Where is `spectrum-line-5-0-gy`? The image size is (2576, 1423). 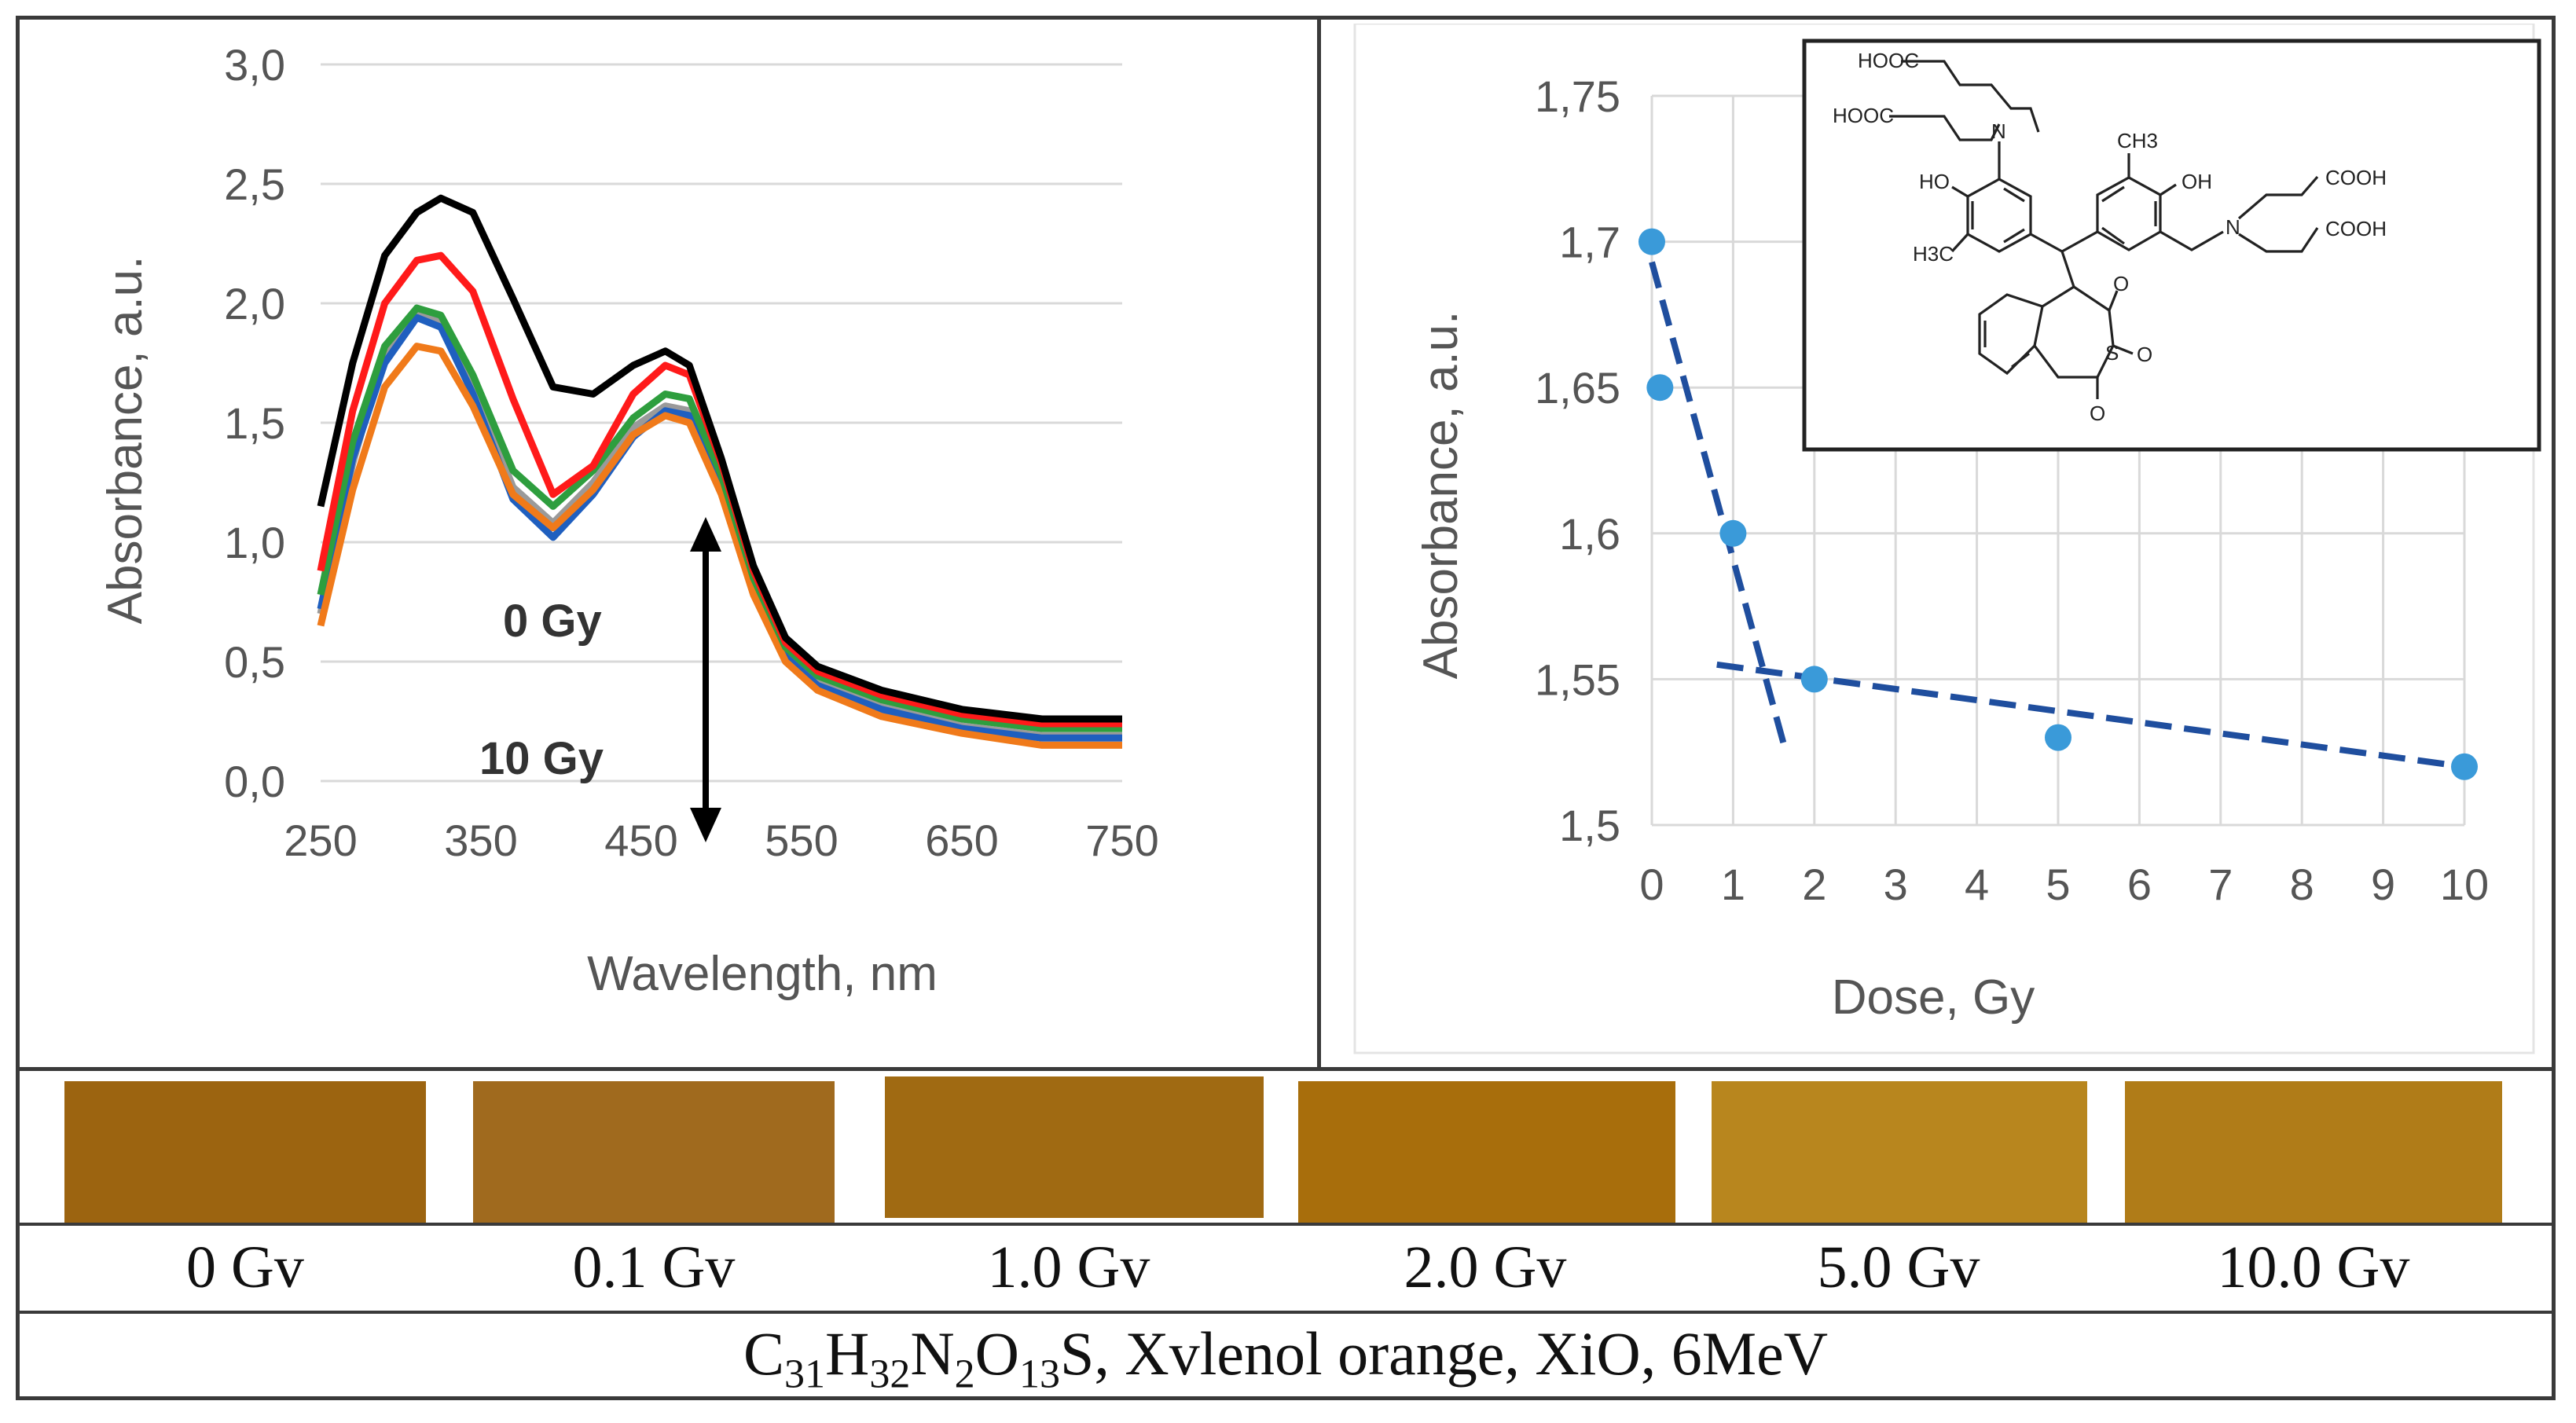 spectrum-line-5-0-gy is located at coordinates (719, 522).